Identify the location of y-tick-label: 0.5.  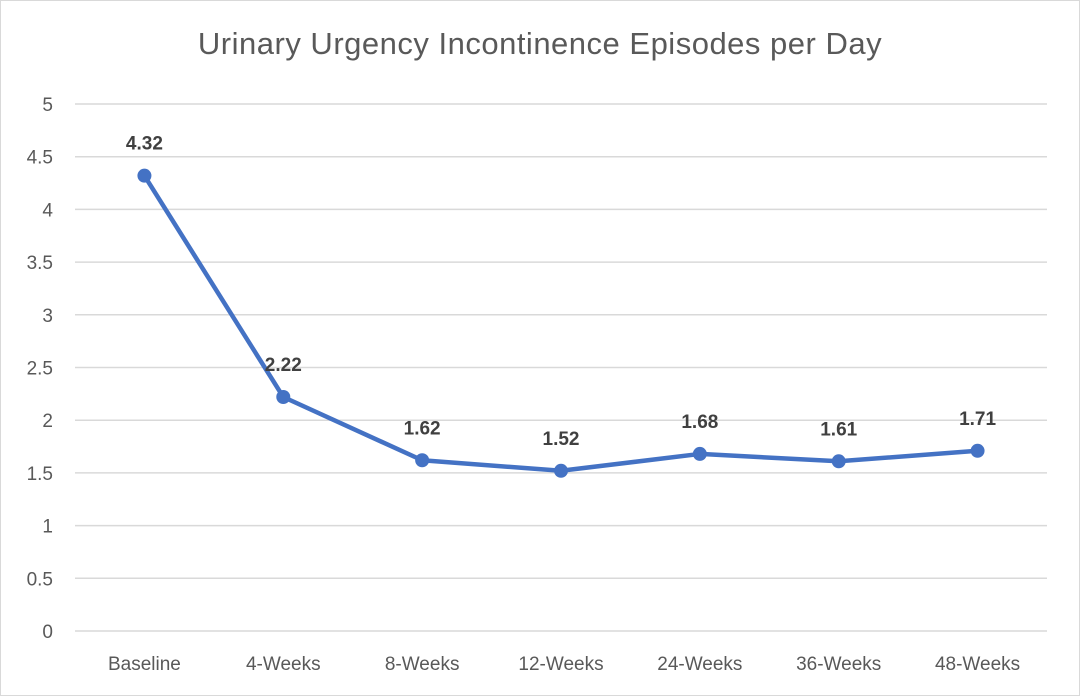
(40, 579).